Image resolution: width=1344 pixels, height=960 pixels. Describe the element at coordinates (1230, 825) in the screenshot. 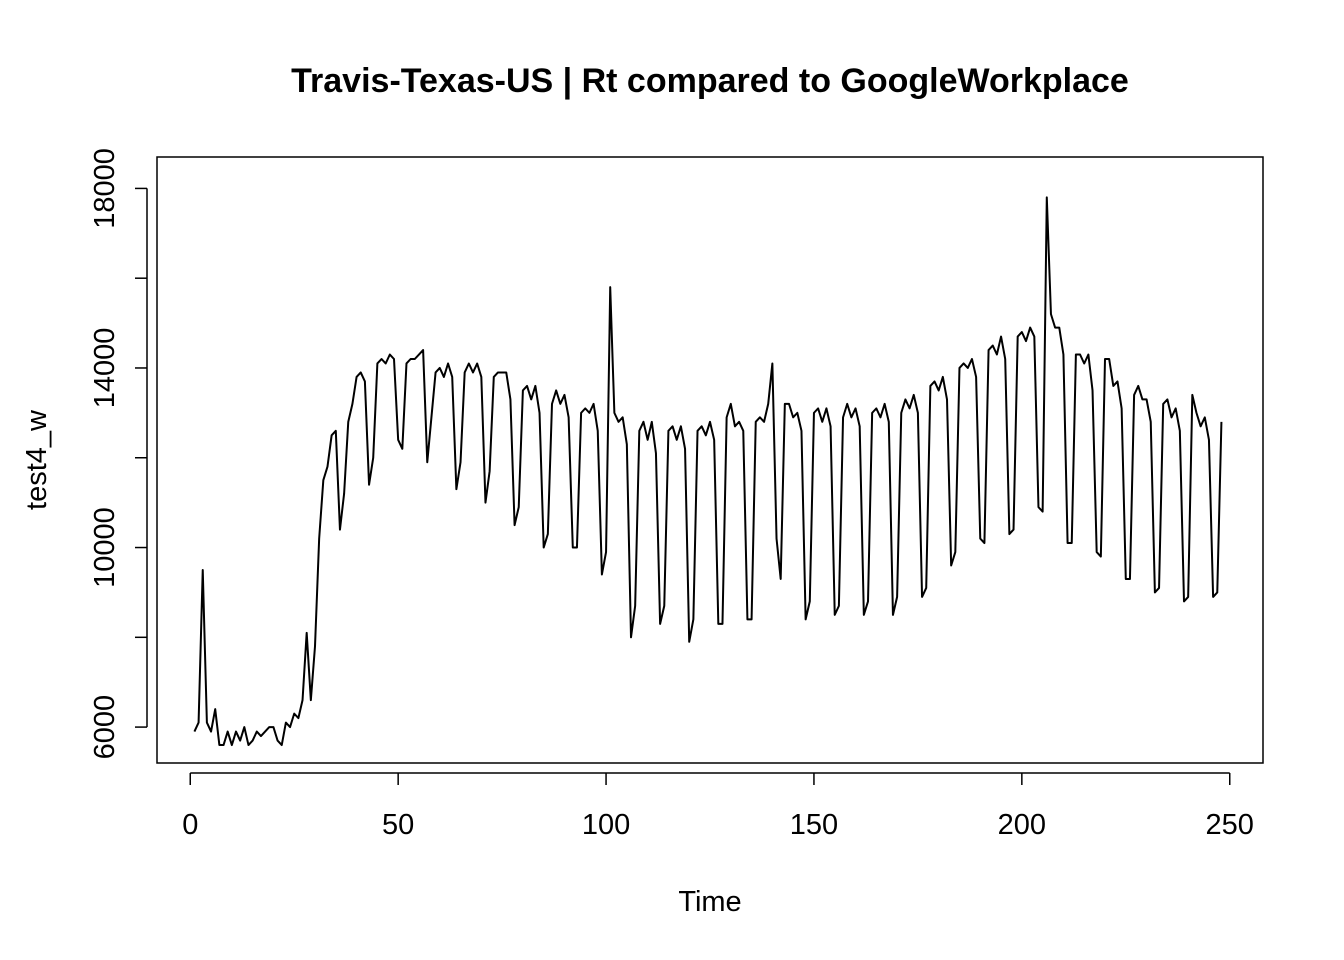

I see `x-tick-label: 250` at that location.